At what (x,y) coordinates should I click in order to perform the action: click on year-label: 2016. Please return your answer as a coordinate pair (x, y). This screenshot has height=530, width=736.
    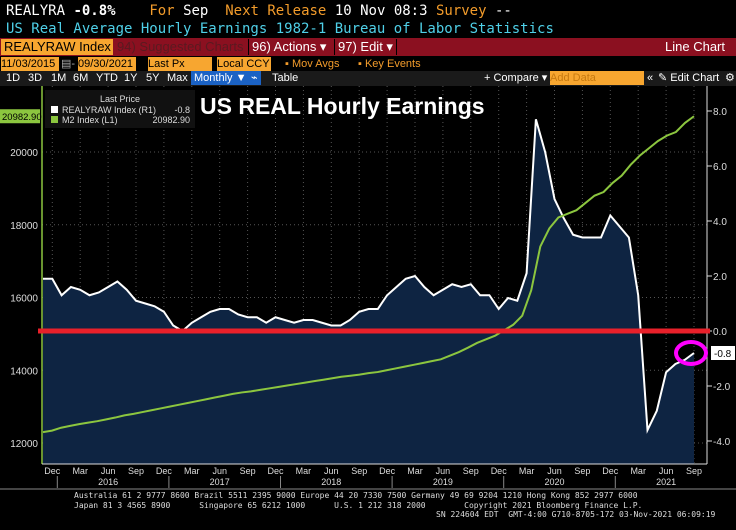
    Looking at the image, I should click on (108, 482).